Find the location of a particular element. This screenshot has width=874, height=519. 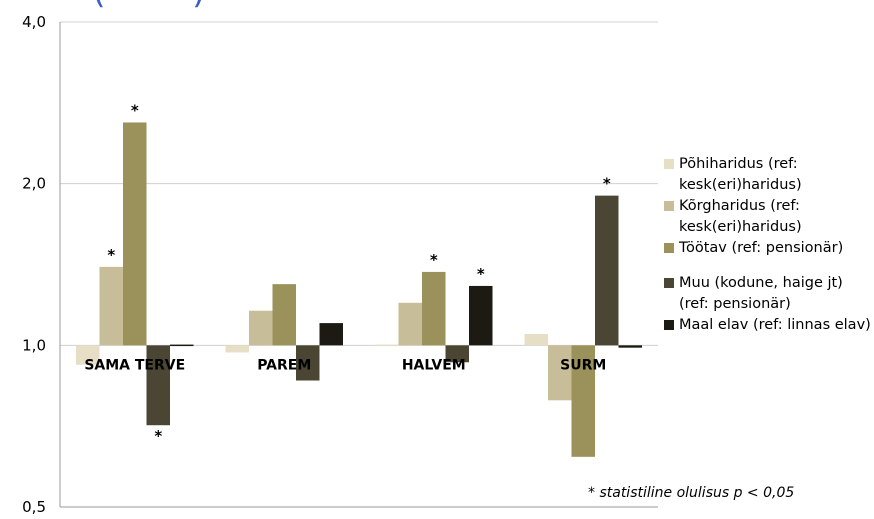

y-tick-label: 4,0 is located at coordinates (34, 22).